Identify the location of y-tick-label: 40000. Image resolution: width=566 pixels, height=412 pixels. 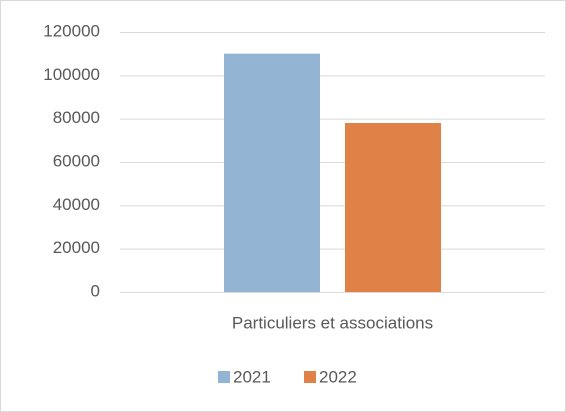
(76, 204).